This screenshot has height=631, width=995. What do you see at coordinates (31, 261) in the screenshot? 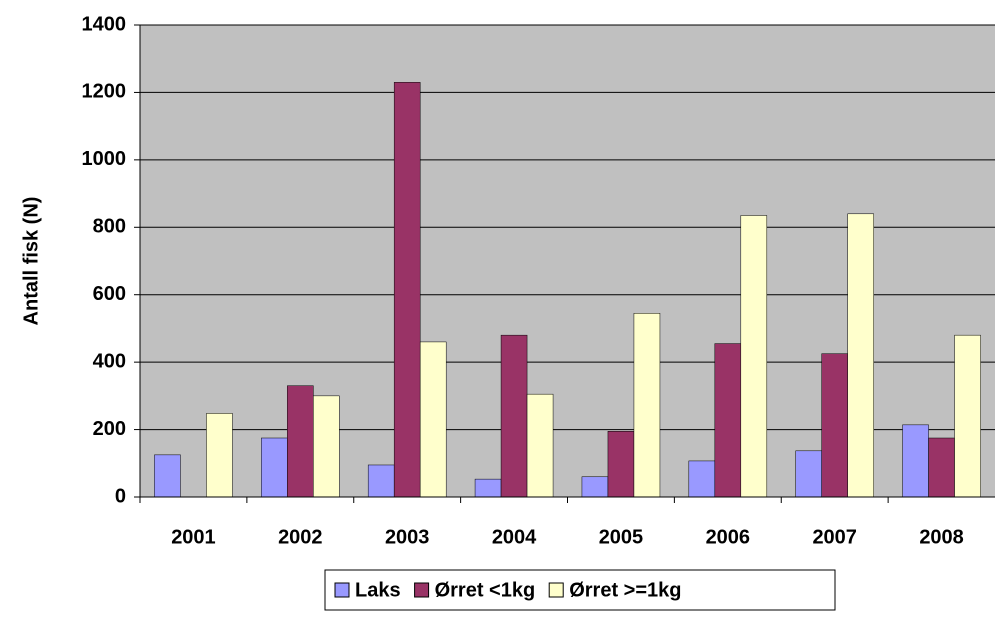
I see `y-axis-title: Antall fisk (N)` at bounding box center [31, 261].